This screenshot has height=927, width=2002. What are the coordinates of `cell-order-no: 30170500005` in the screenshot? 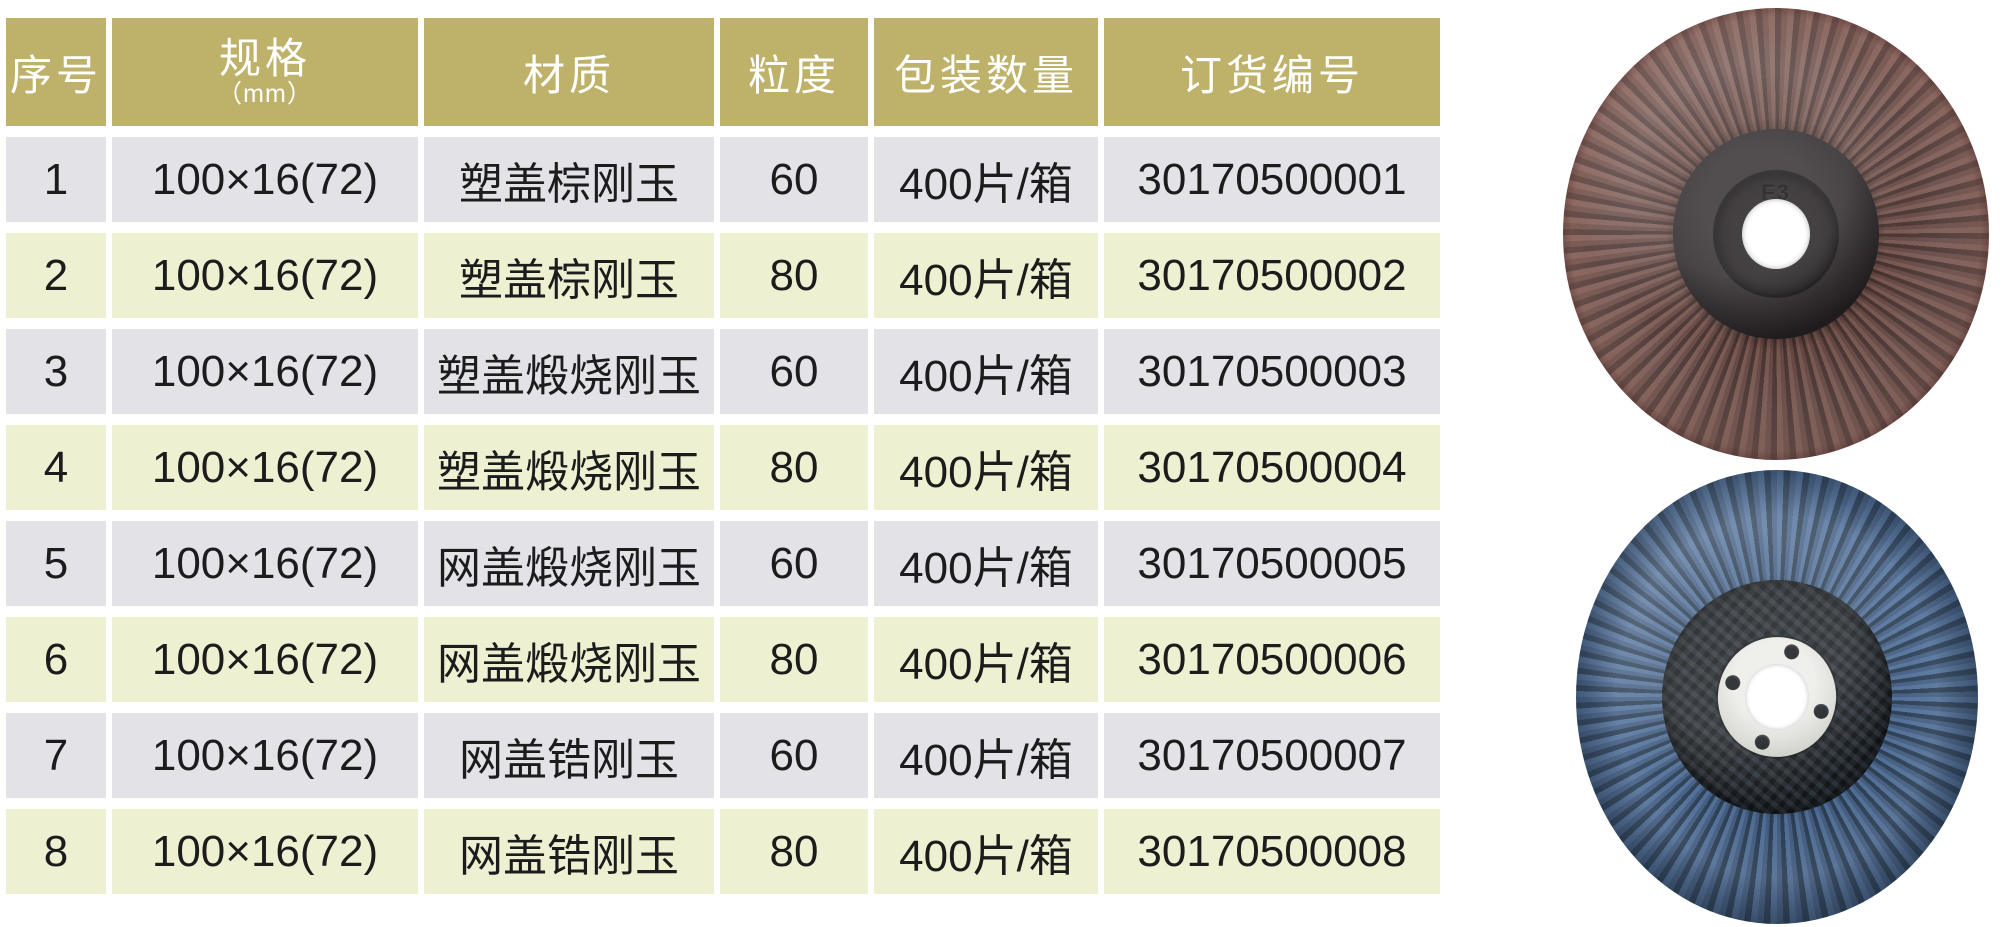 It's located at (1272, 563).